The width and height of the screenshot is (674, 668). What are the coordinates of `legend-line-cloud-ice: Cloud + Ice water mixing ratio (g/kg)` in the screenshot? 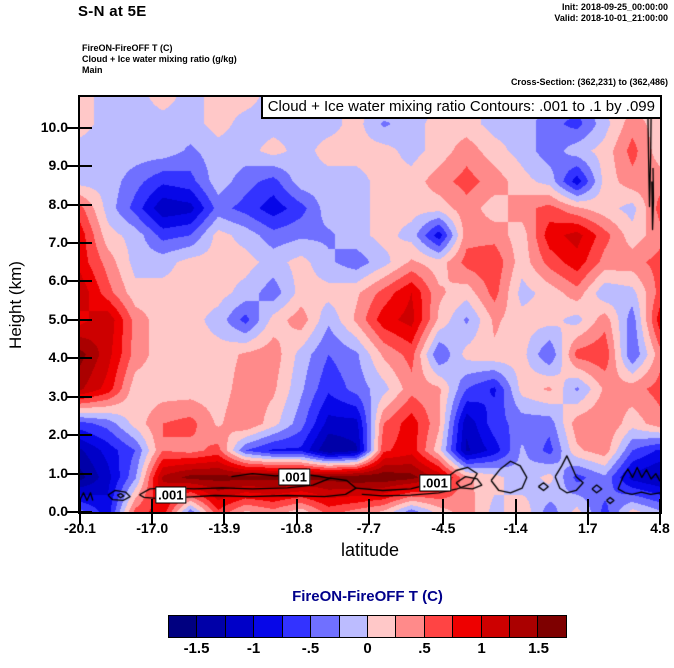 It's located at (159, 59).